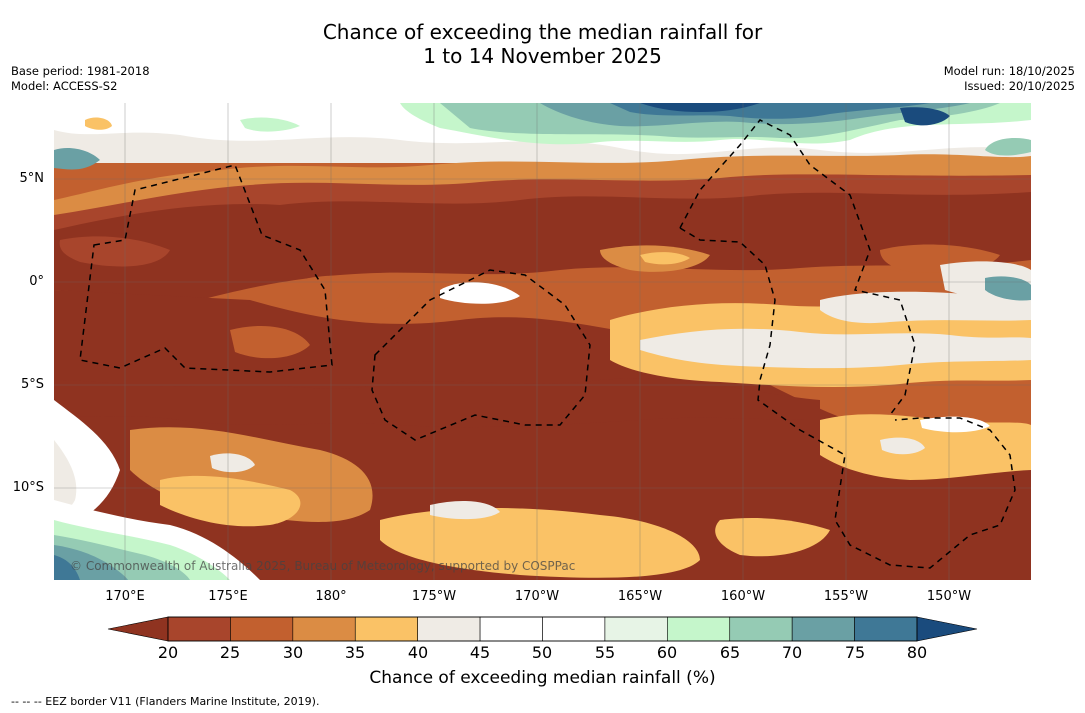 This screenshot has height=713, width=1085. What do you see at coordinates (917, 652) in the screenshot?
I see `colorbar-tick: 80` at bounding box center [917, 652].